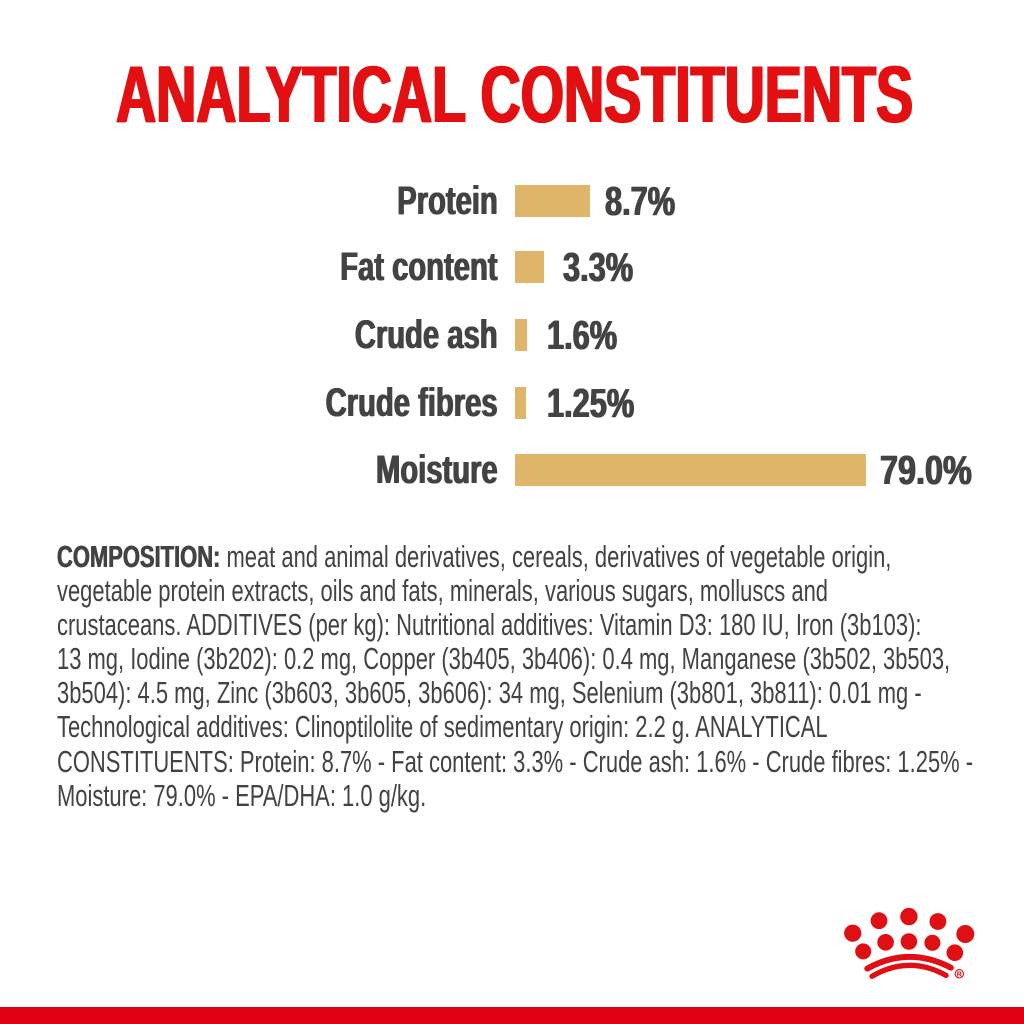 Image resolution: width=1024 pixels, height=1024 pixels. Describe the element at coordinates (959, 974) in the screenshot. I see `svg-text: R` at that location.